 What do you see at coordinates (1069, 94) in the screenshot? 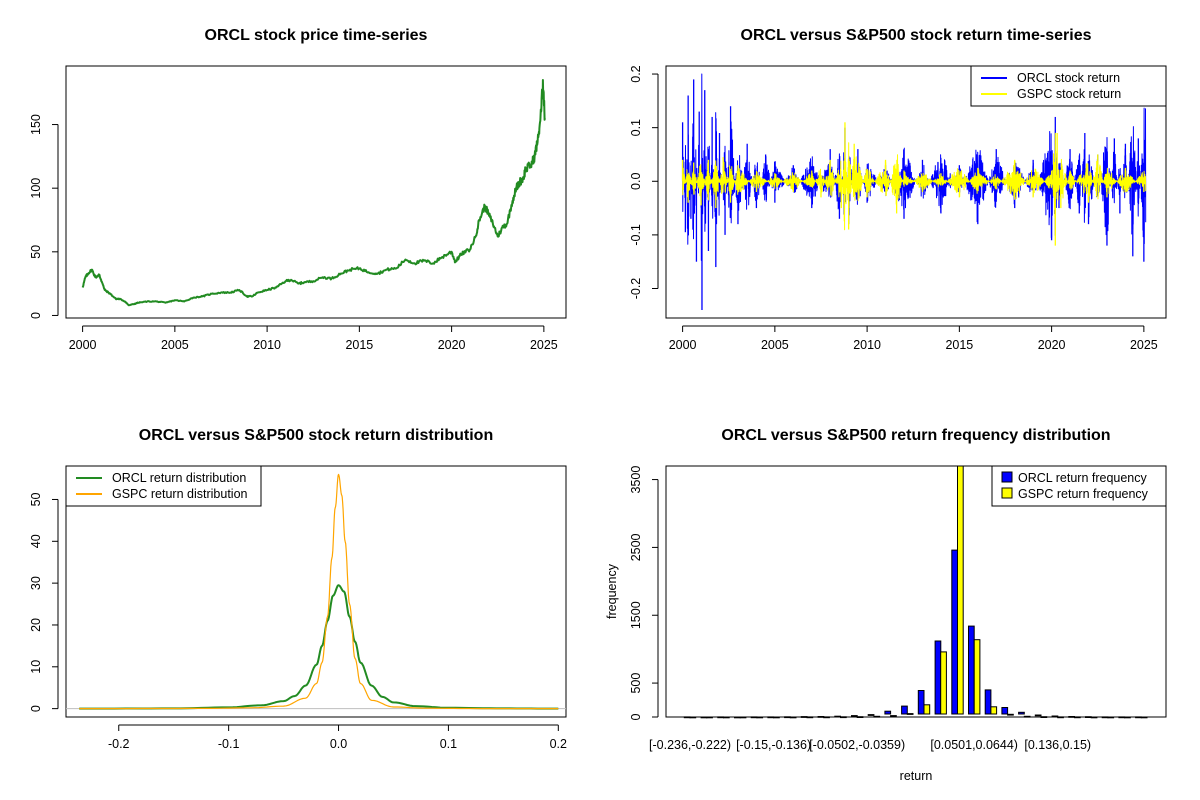
I see `legend-label: GSPC stock return` at bounding box center [1069, 94].